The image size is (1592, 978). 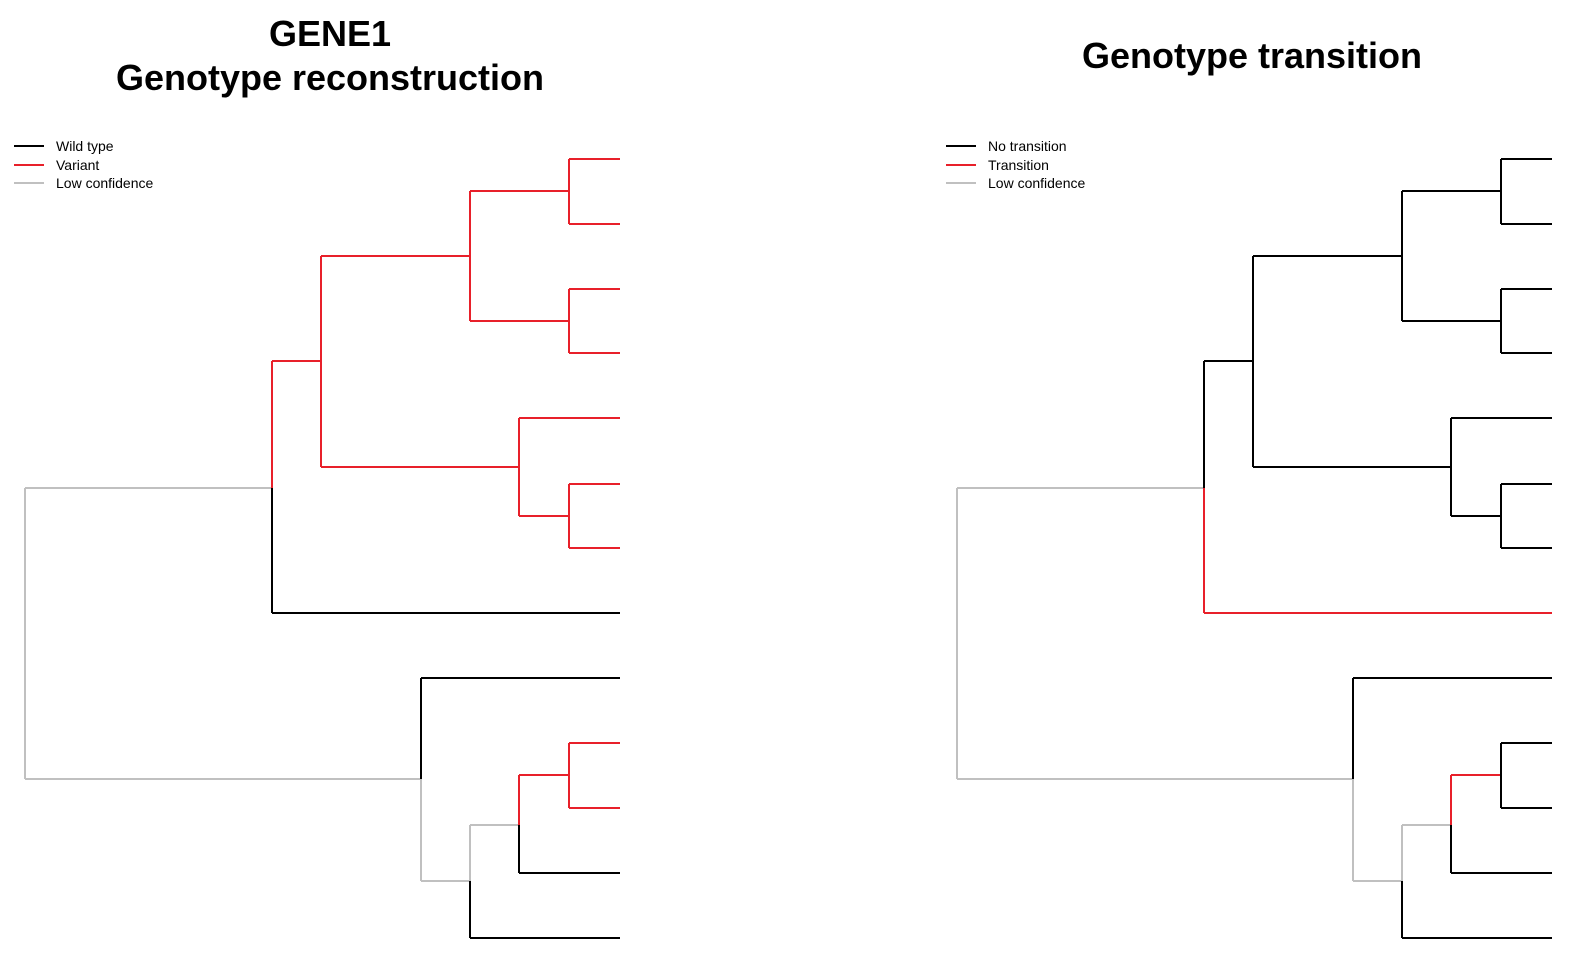 I want to click on legend-item-no-transition: No transition, so click(x=1015, y=146).